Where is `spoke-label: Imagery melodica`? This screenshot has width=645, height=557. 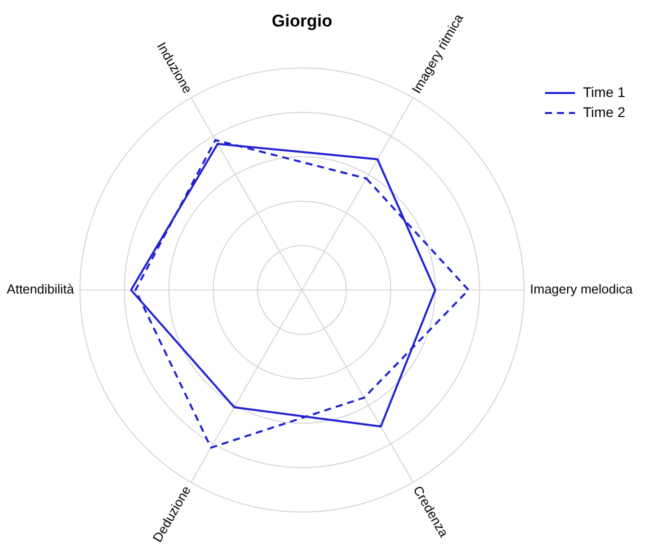
spoke-label: Imagery melodica is located at coordinates (582, 289).